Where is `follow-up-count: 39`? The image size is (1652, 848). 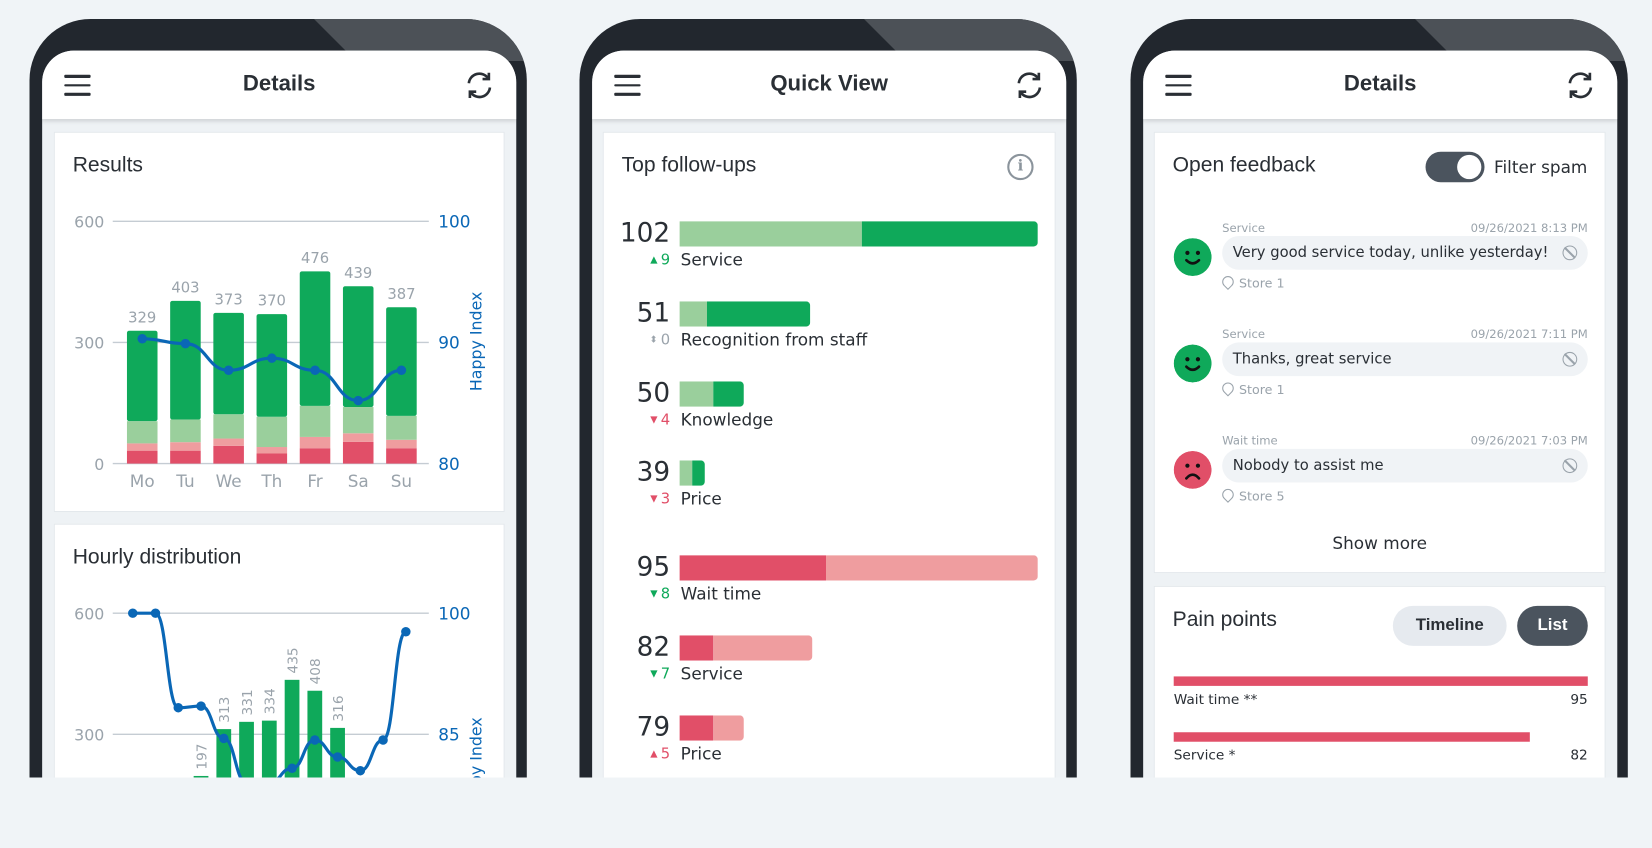
follow-up-count: 39 is located at coordinates (653, 471).